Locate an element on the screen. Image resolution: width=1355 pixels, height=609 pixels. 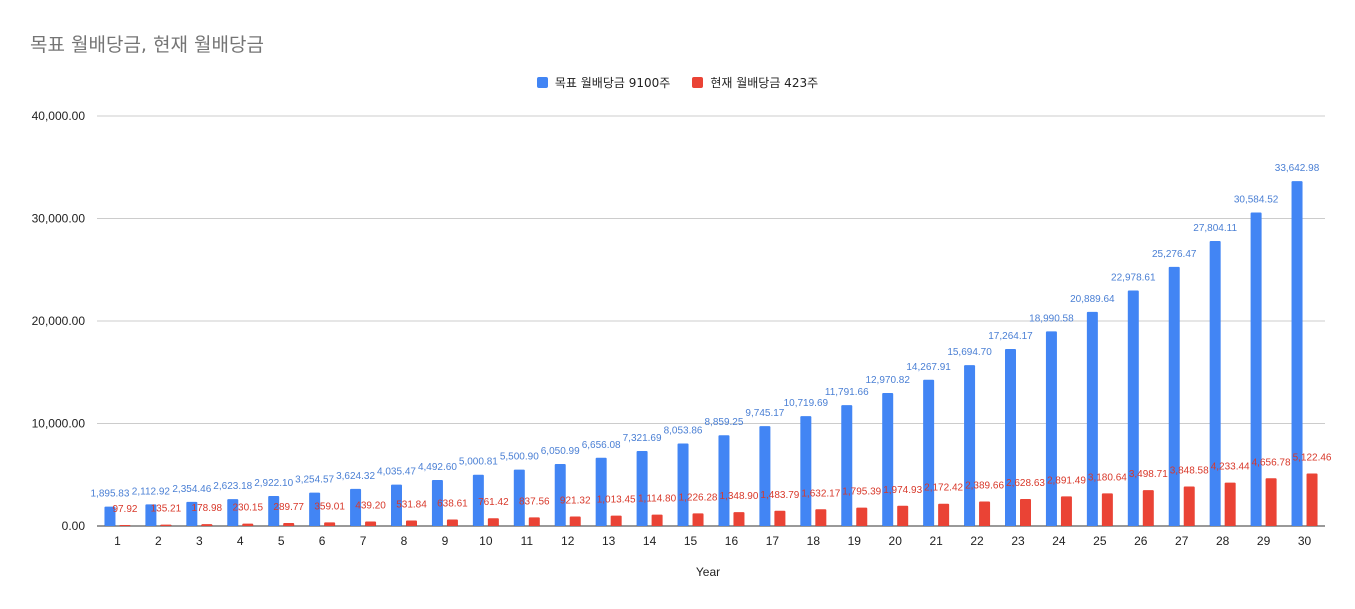
x-tick-label-10: 10 is located at coordinates (486, 541).